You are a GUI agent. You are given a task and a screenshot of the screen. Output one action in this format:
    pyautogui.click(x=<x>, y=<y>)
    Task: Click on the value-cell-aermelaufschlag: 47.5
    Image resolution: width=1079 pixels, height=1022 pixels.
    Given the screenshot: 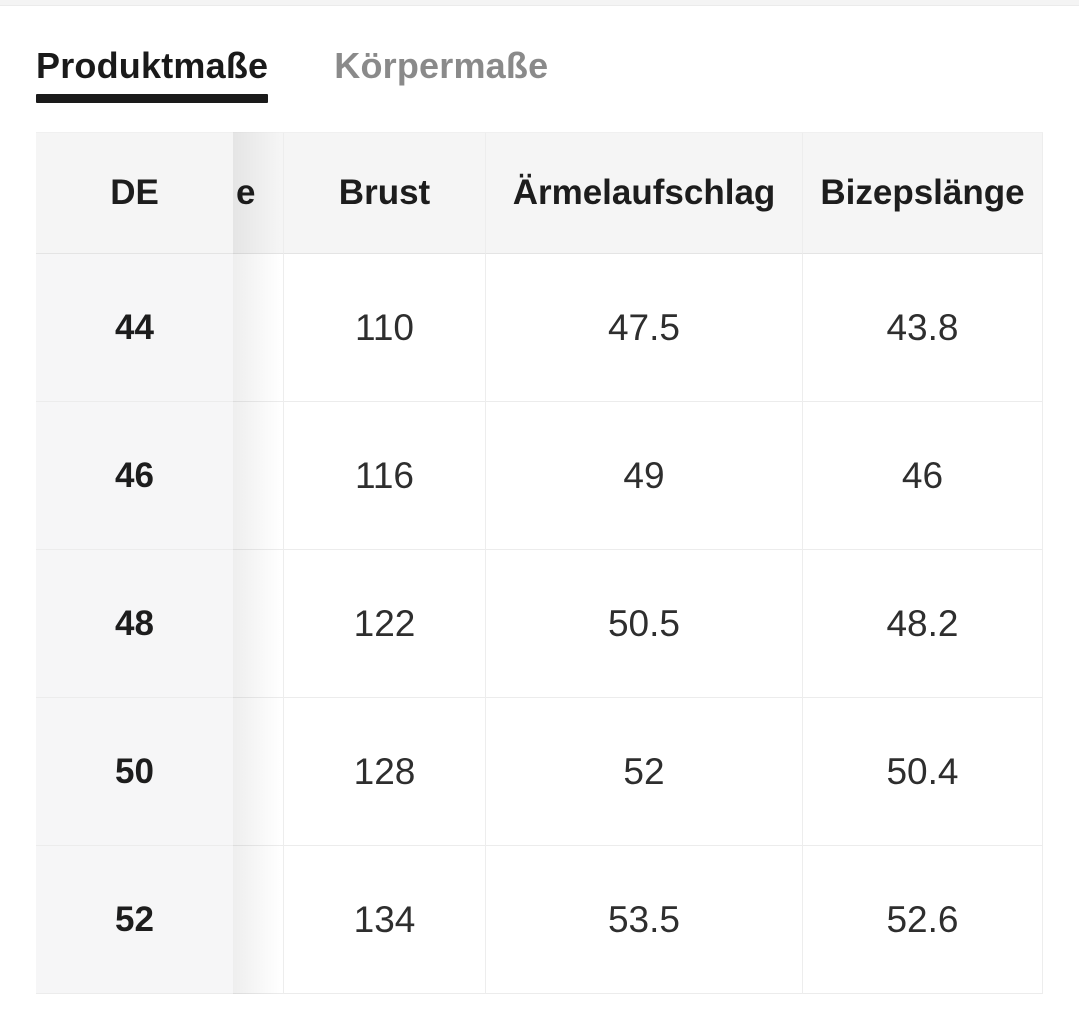 What is the action you would take?
    pyautogui.click(x=643, y=328)
    